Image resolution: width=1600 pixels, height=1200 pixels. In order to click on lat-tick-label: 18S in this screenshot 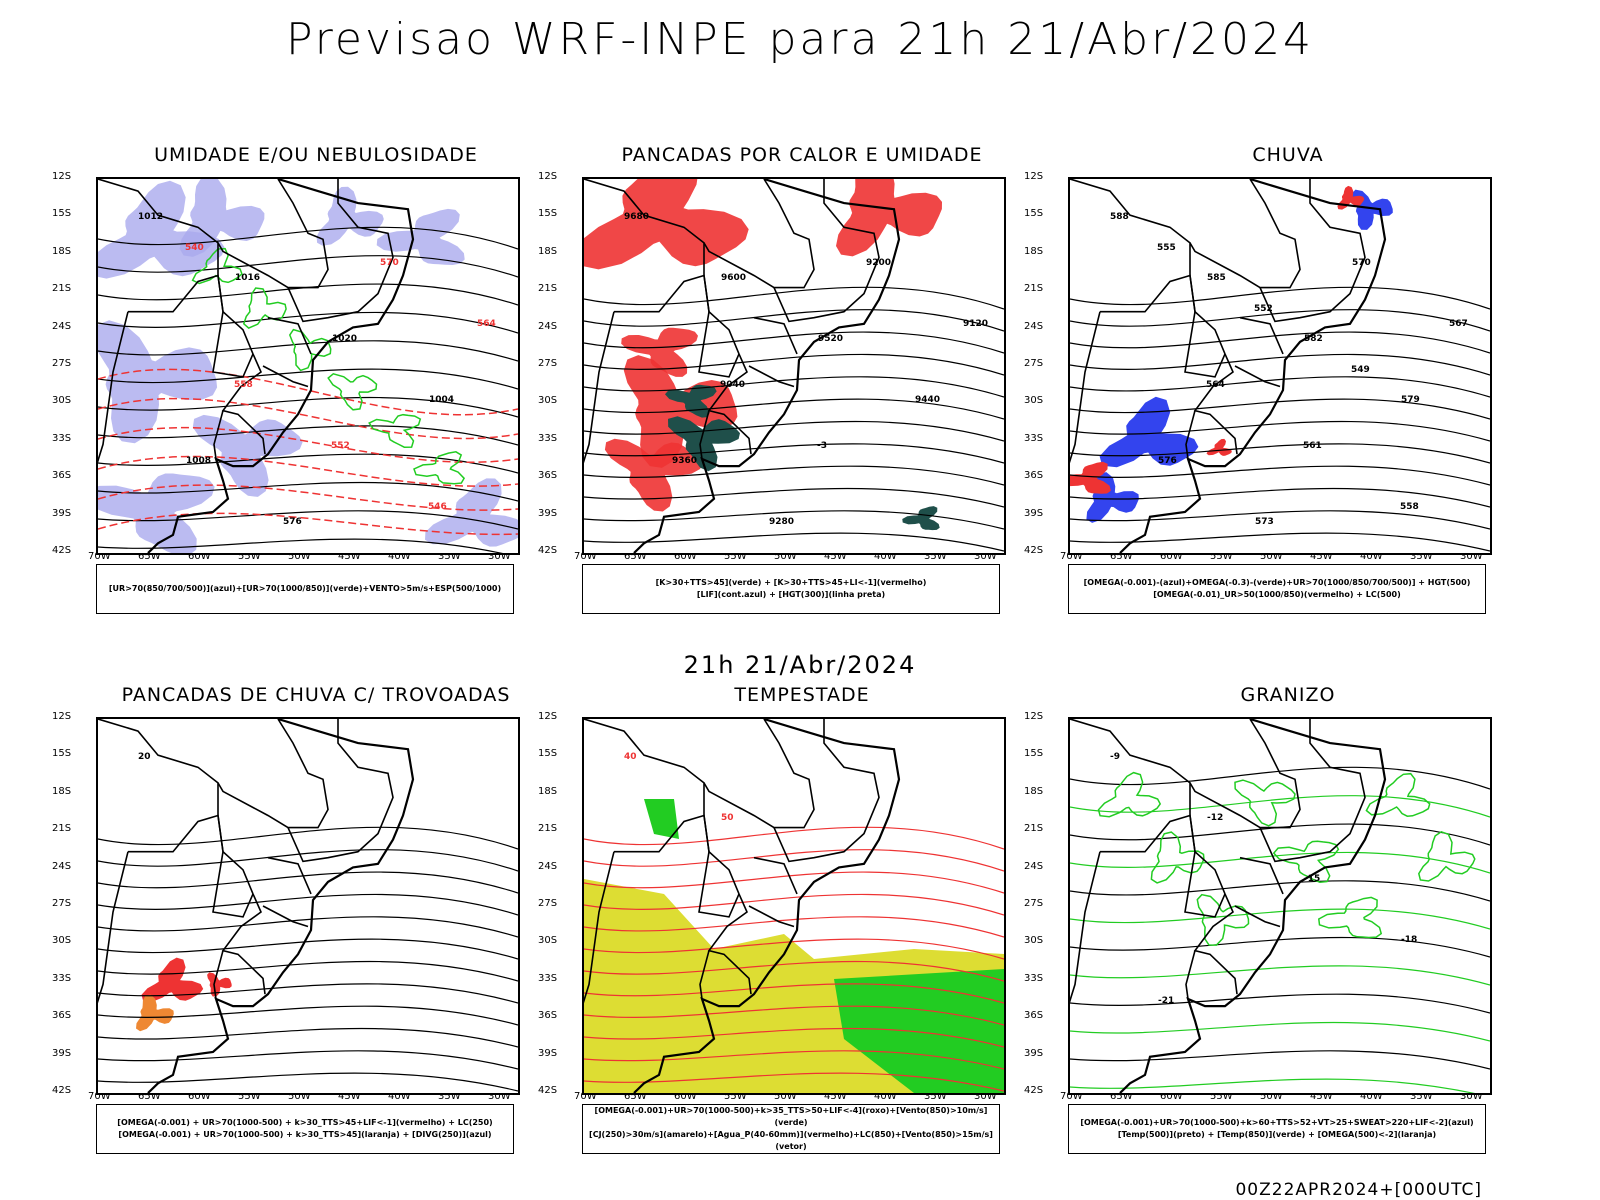, I will do `click(62, 251)`.